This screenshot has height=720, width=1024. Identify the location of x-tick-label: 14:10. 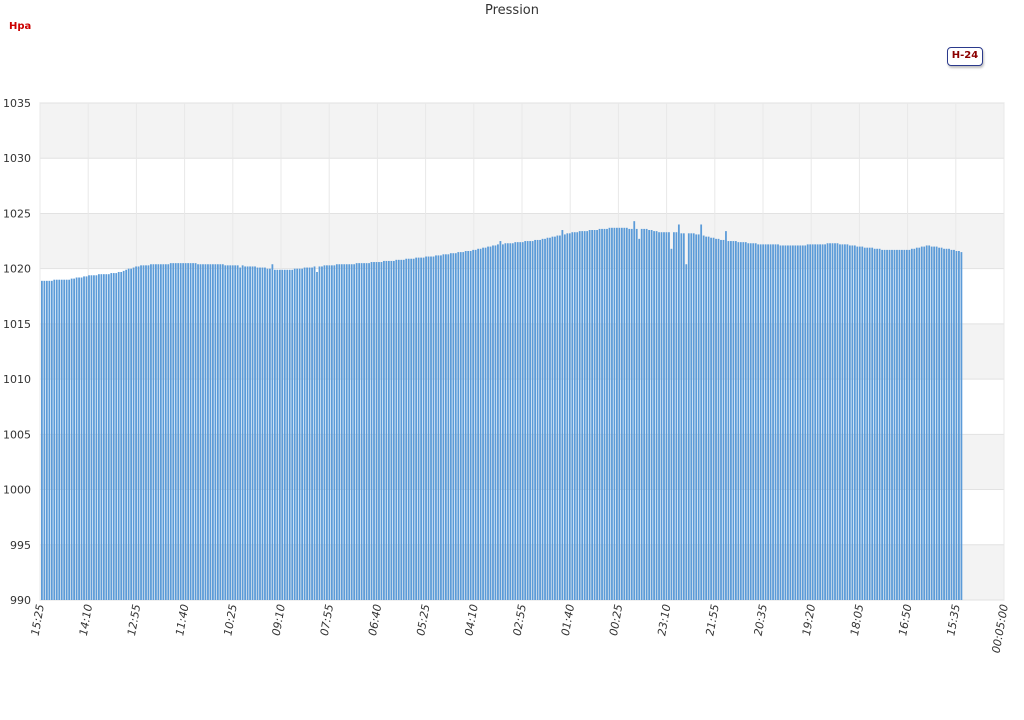
(86, 619).